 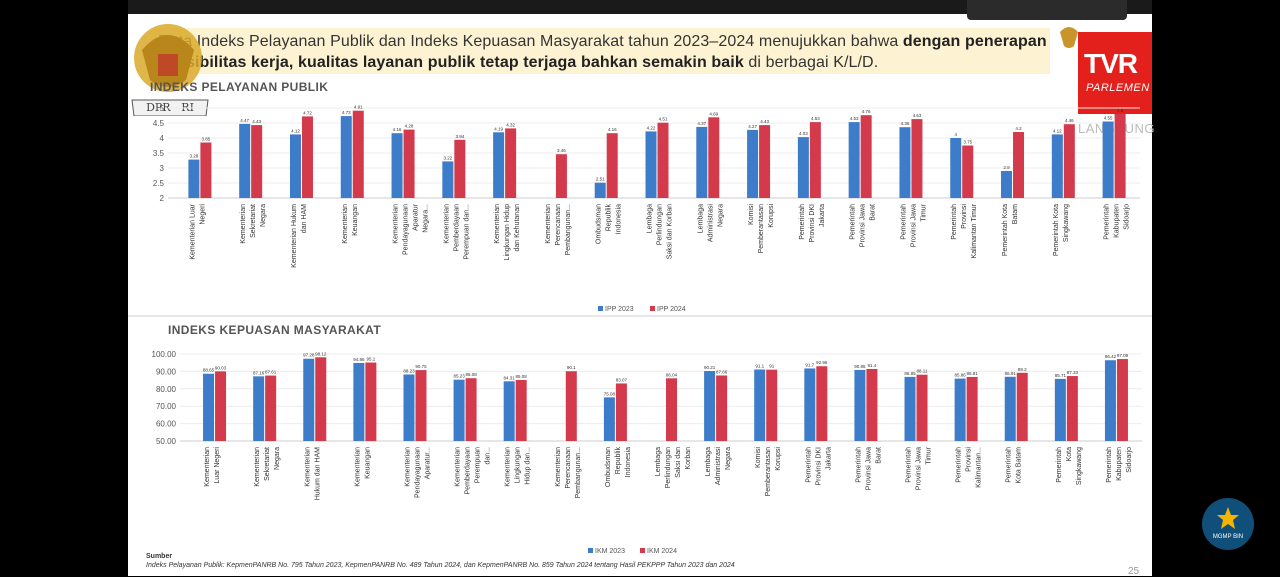 What do you see at coordinates (672, 374) in the screenshot?
I see `data-label: 86.04` at bounding box center [672, 374].